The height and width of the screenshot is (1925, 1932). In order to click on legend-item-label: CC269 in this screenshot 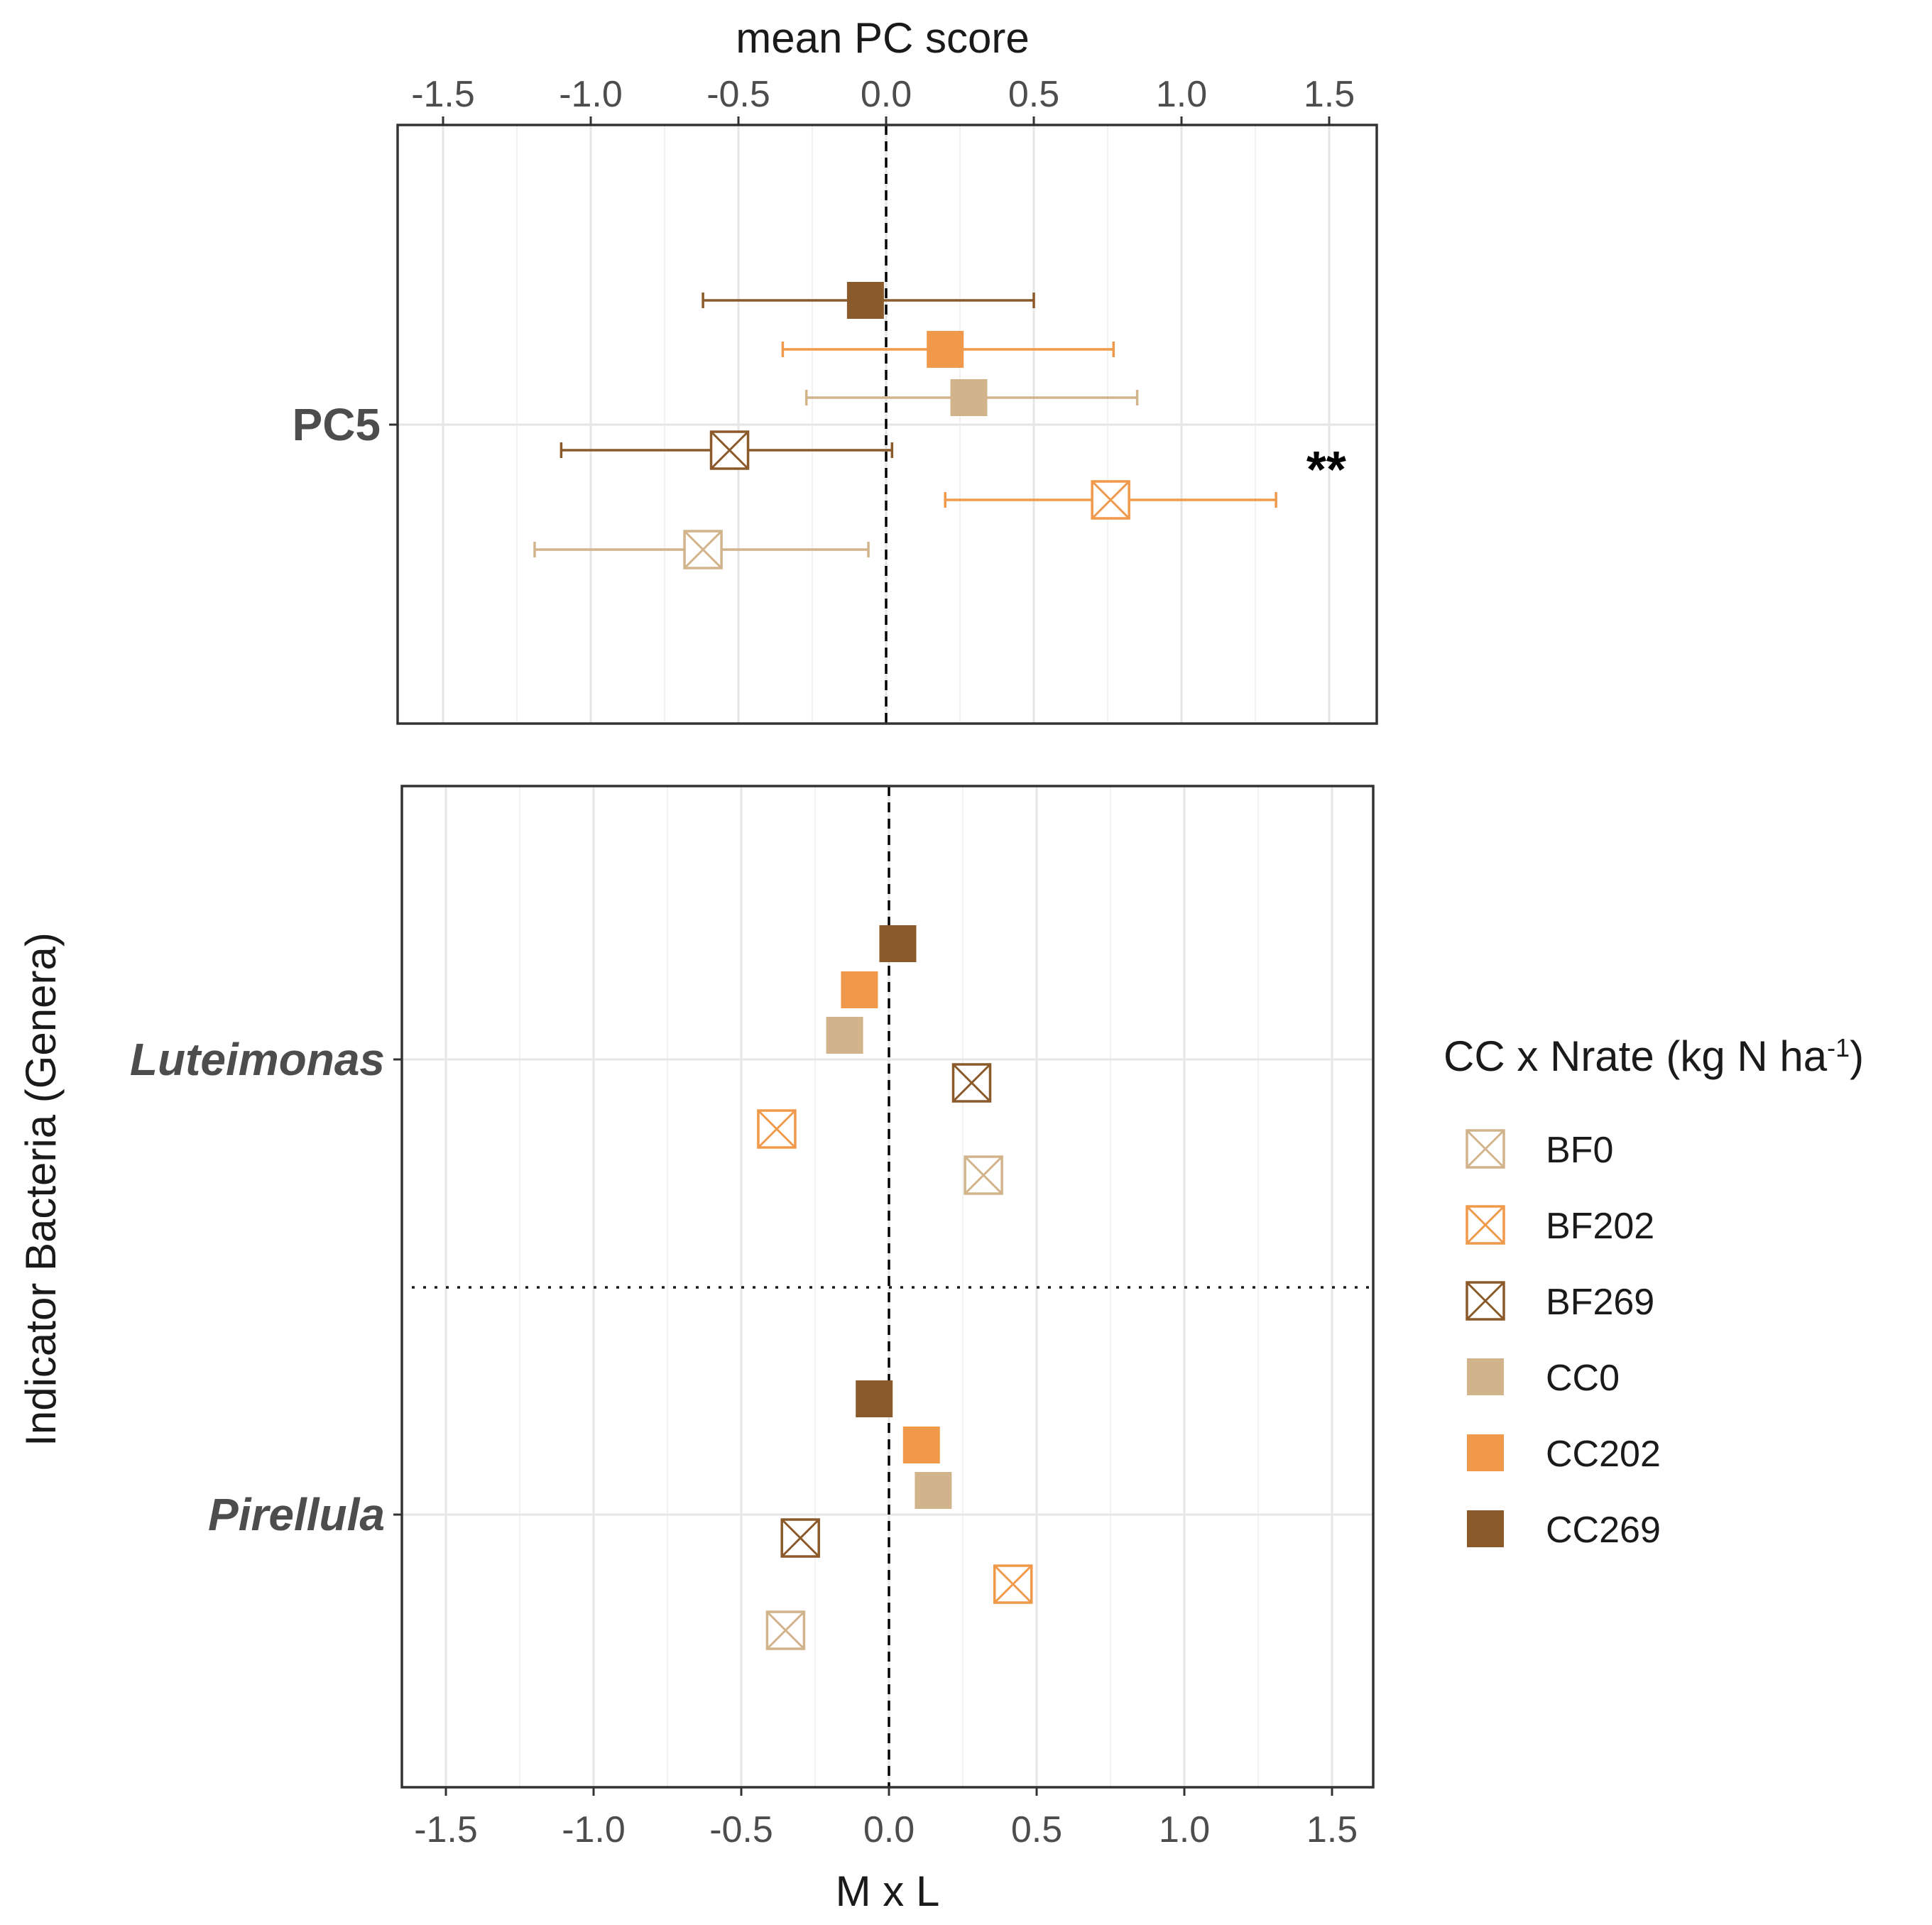, I will do `click(1603, 1530)`.